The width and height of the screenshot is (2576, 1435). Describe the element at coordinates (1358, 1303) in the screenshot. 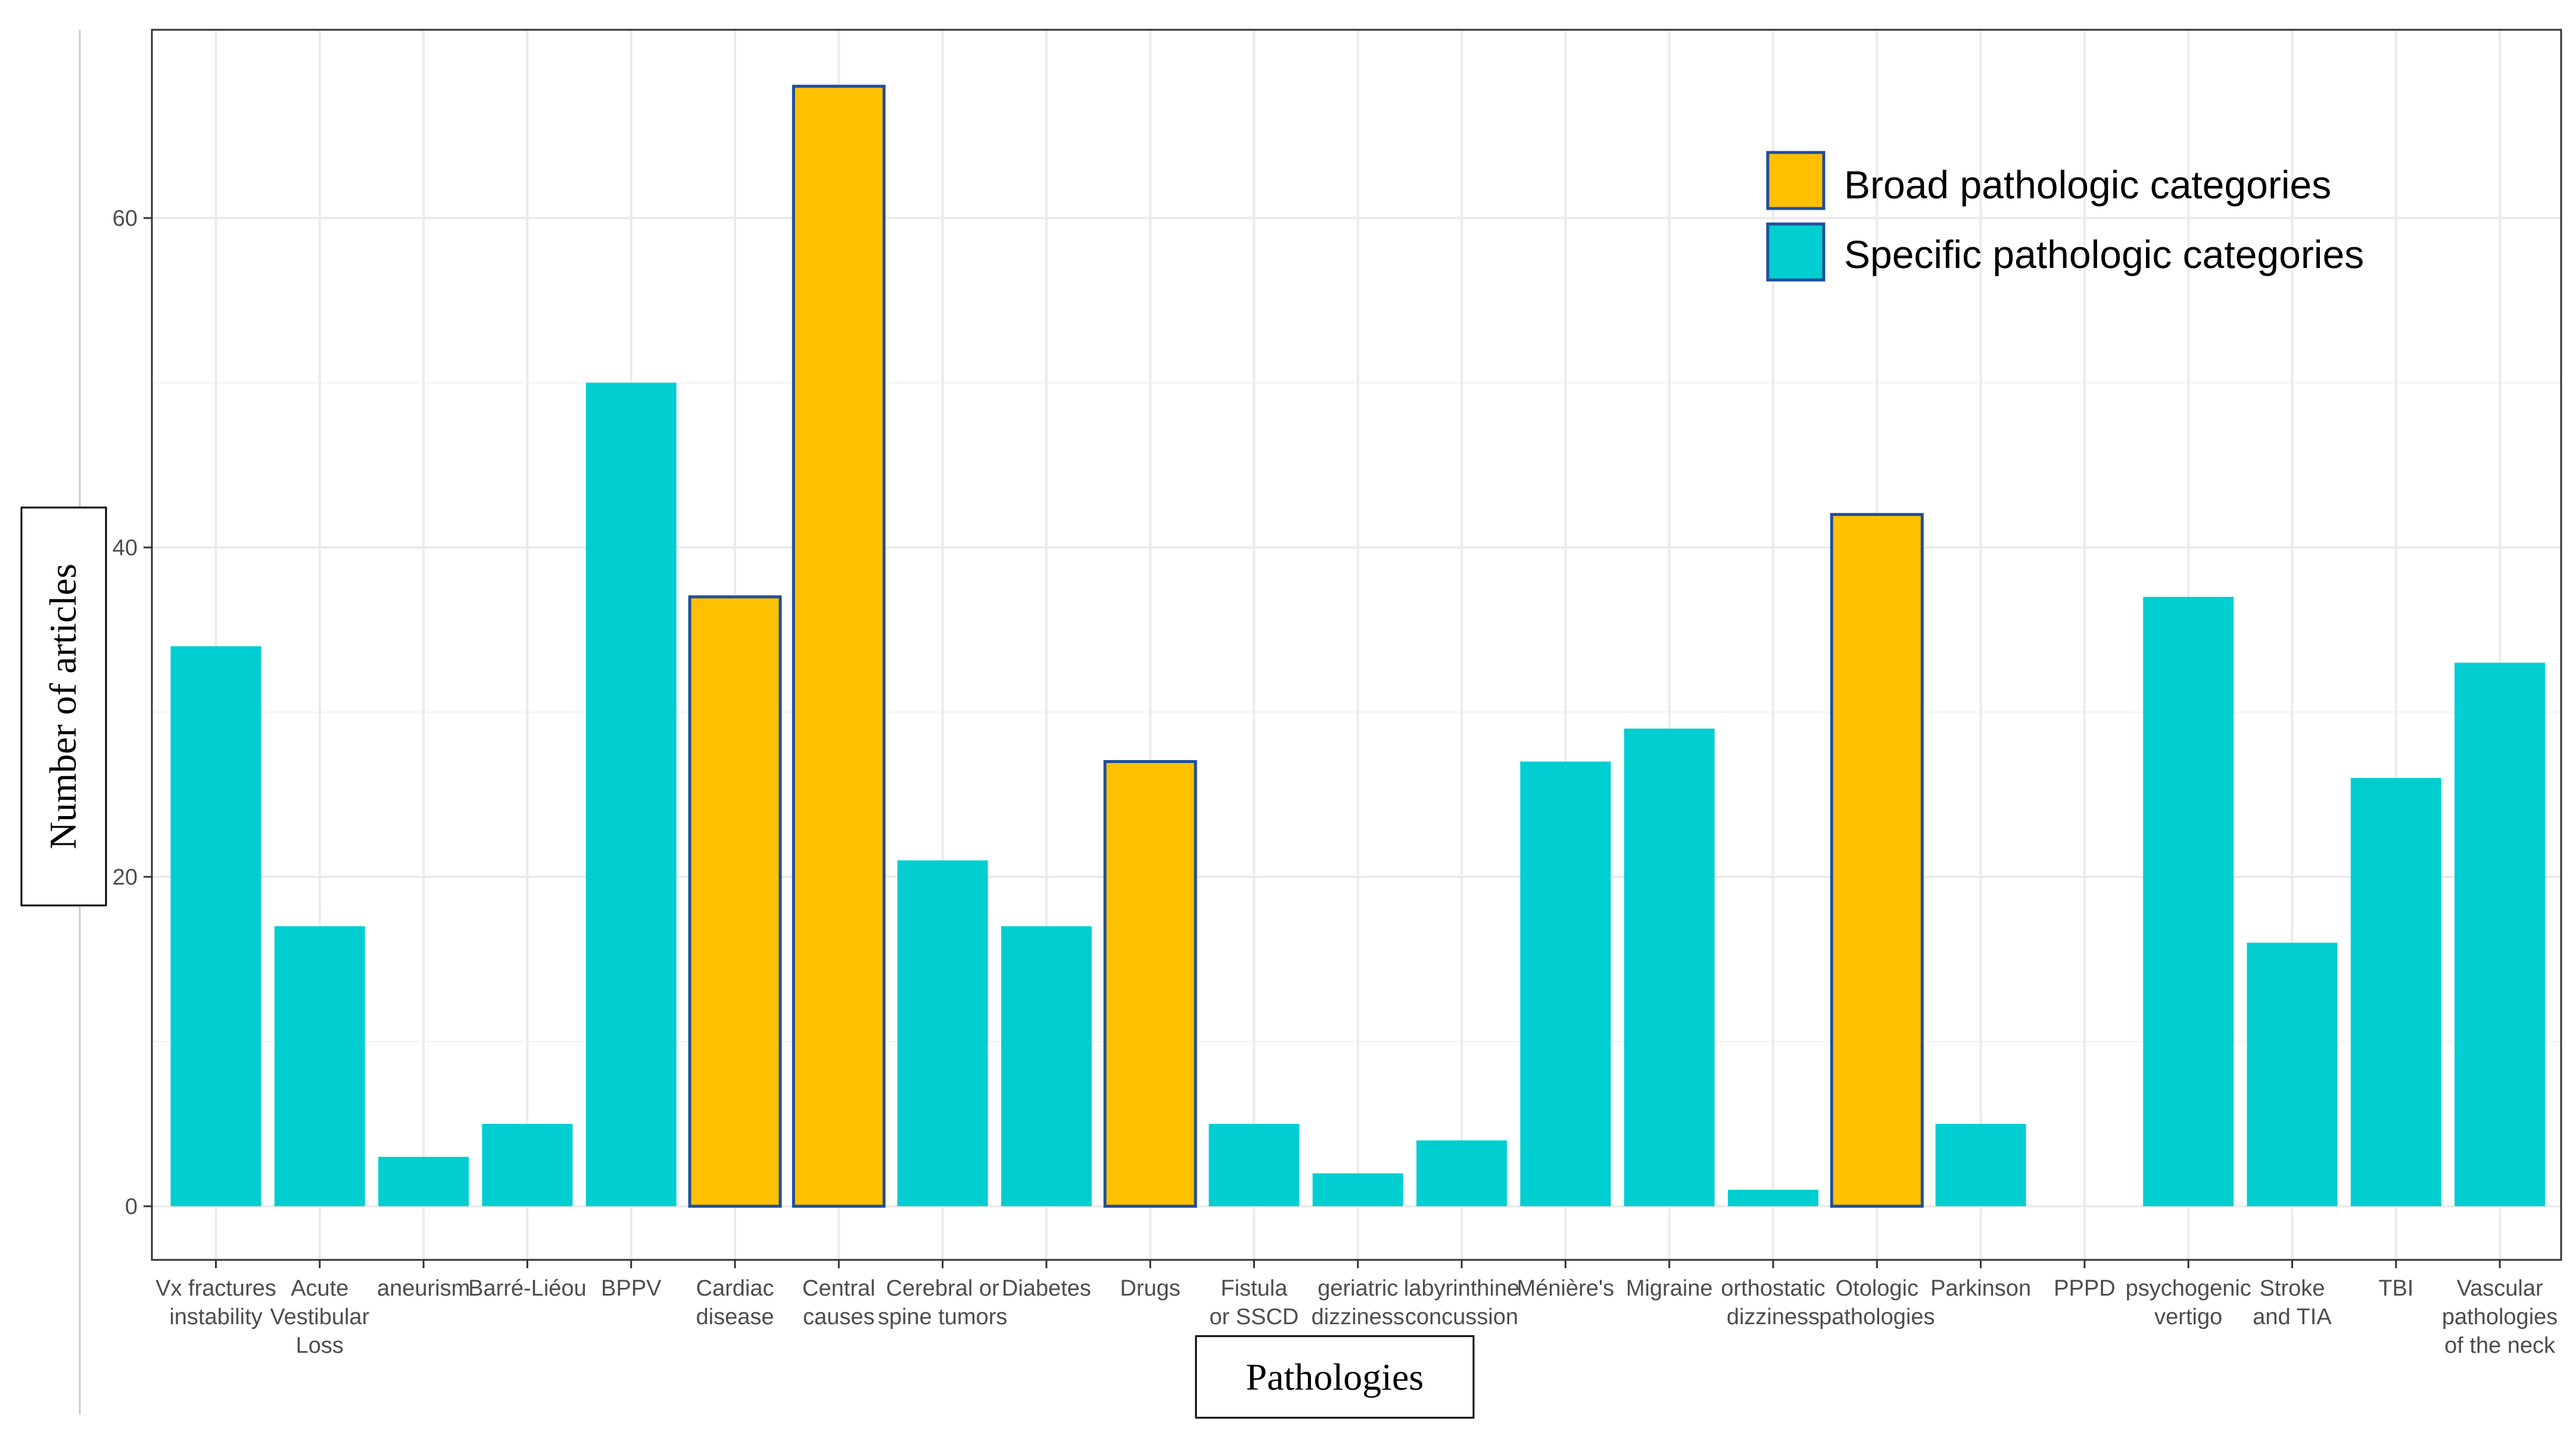

I see `x-tick-label: geriatric dizziness` at that location.